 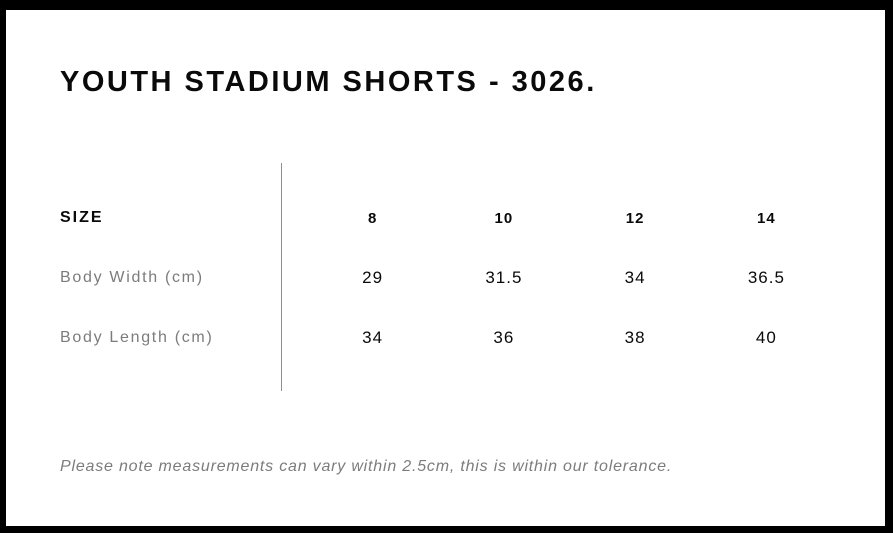 I want to click on size-column-header: 8, so click(x=372, y=218).